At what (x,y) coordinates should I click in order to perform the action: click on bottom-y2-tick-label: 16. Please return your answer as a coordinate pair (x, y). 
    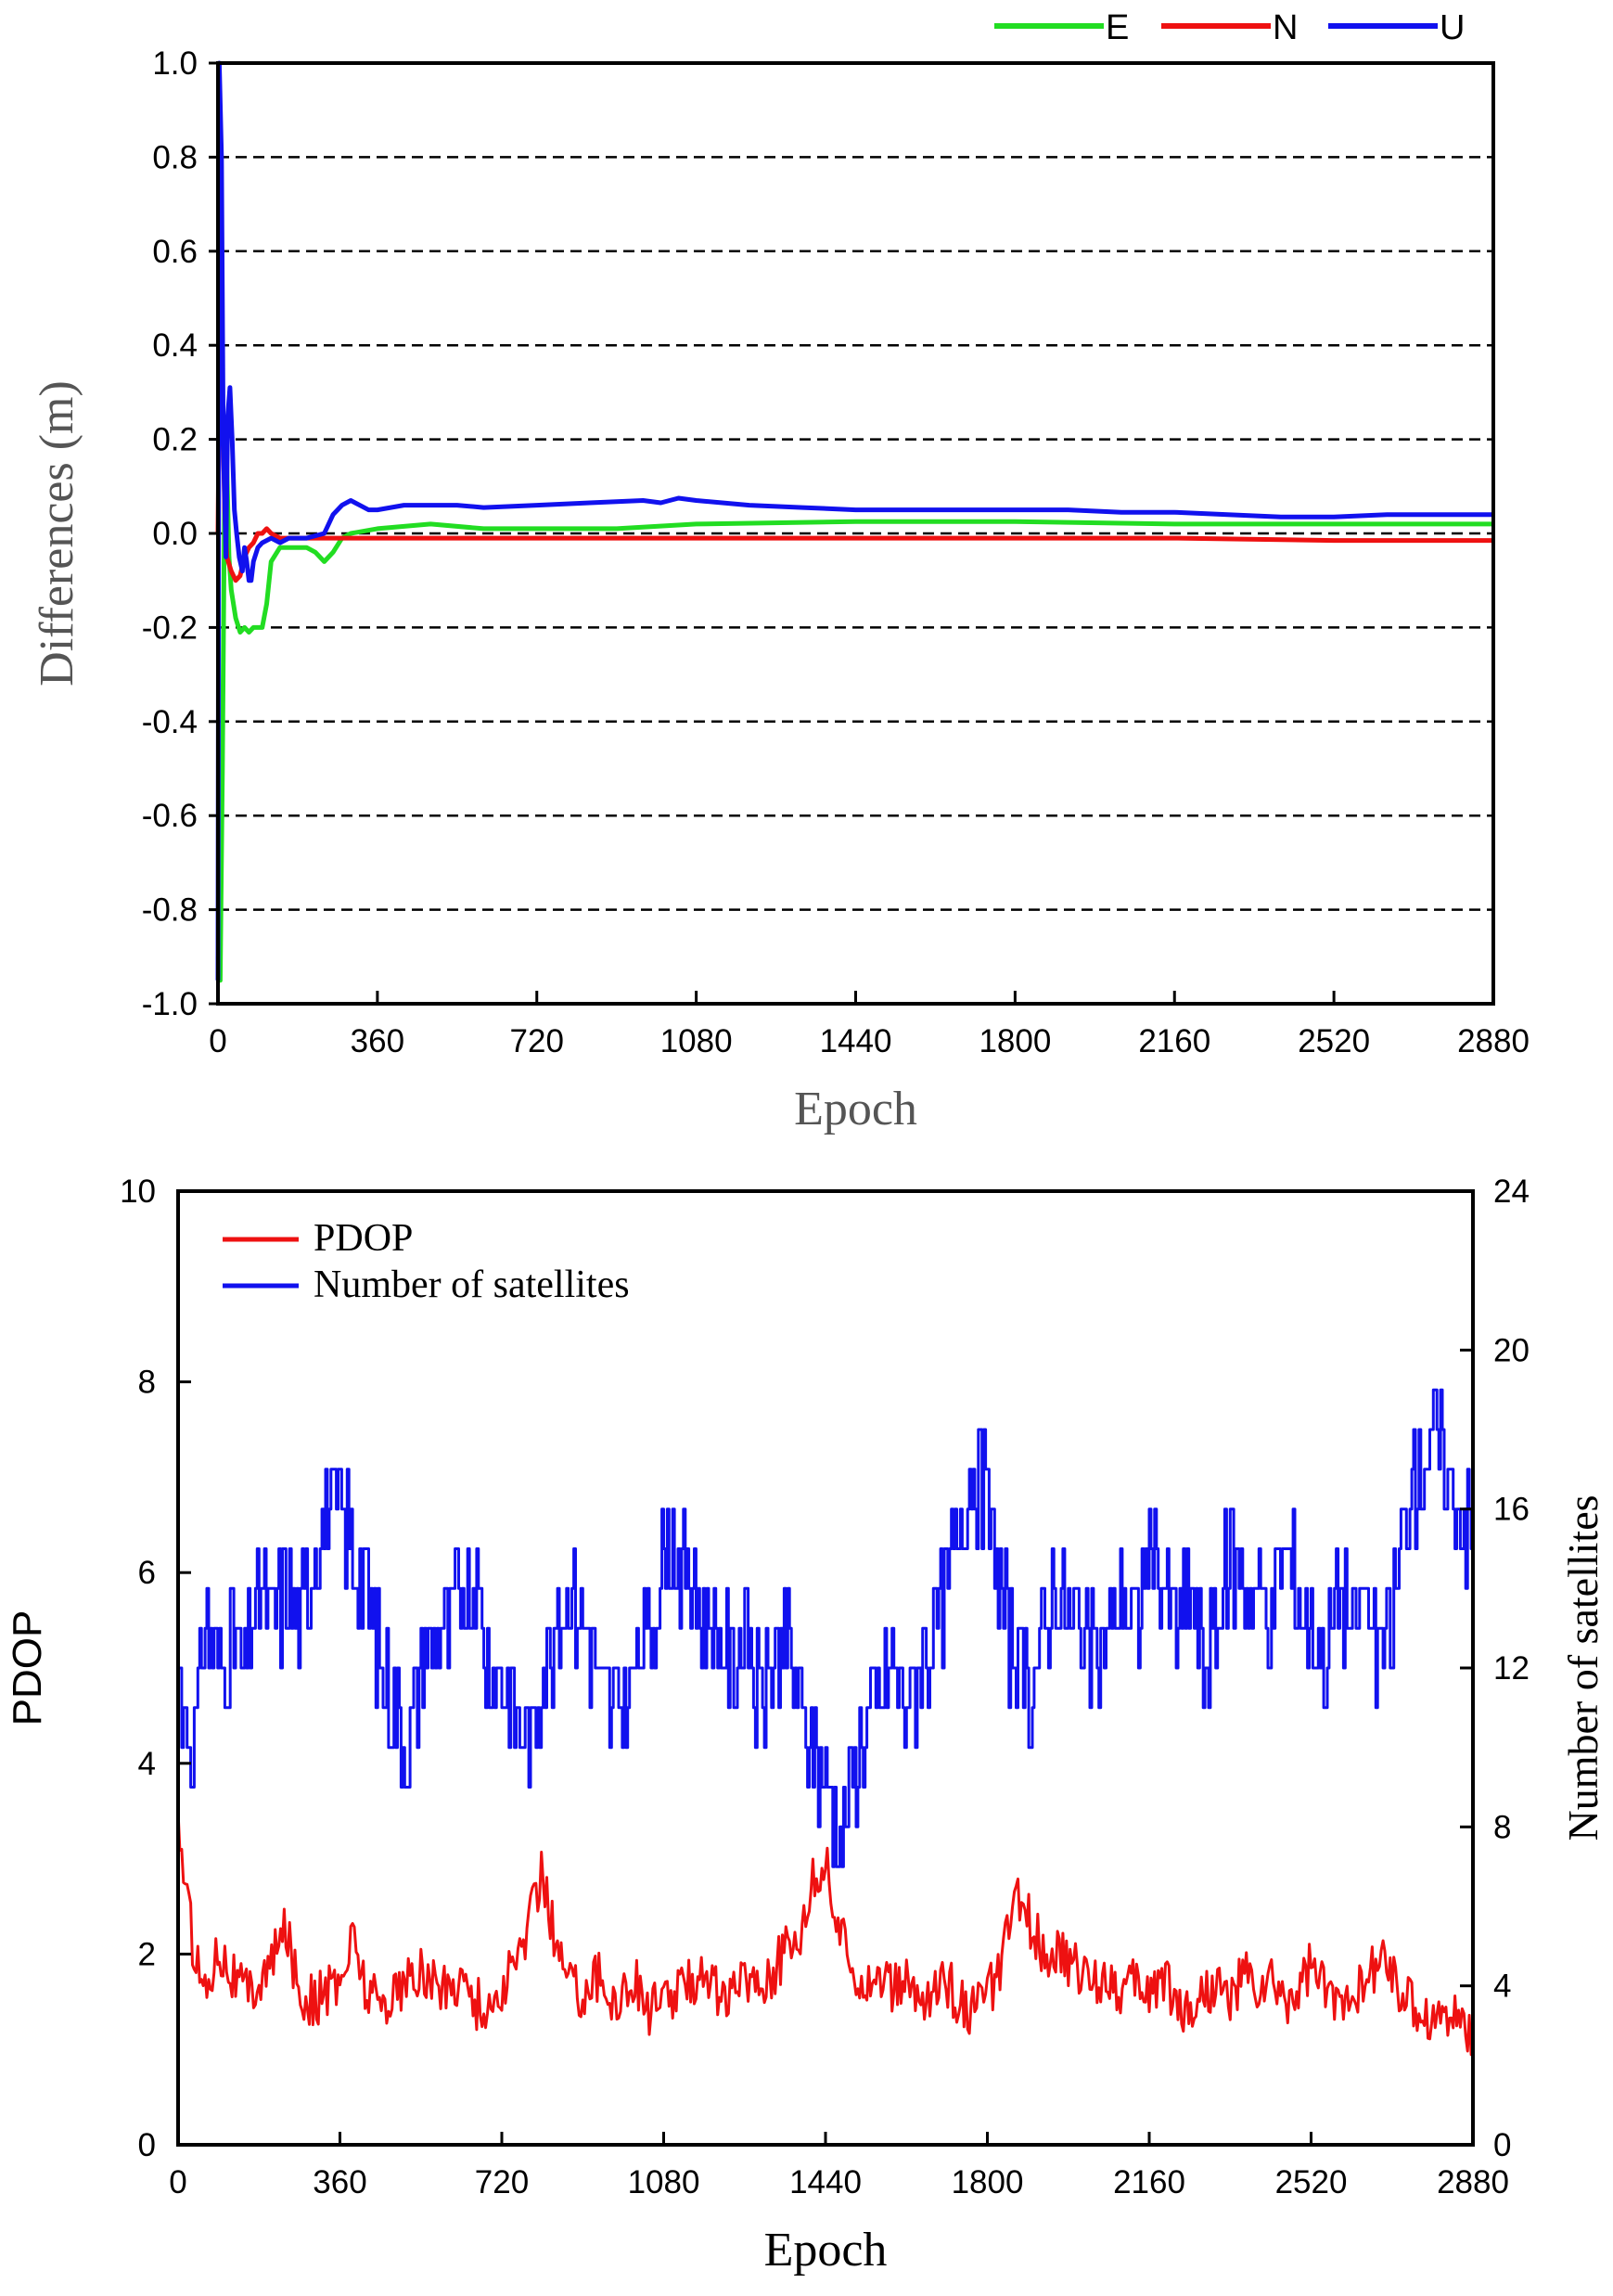
    Looking at the image, I should click on (1511, 1510).